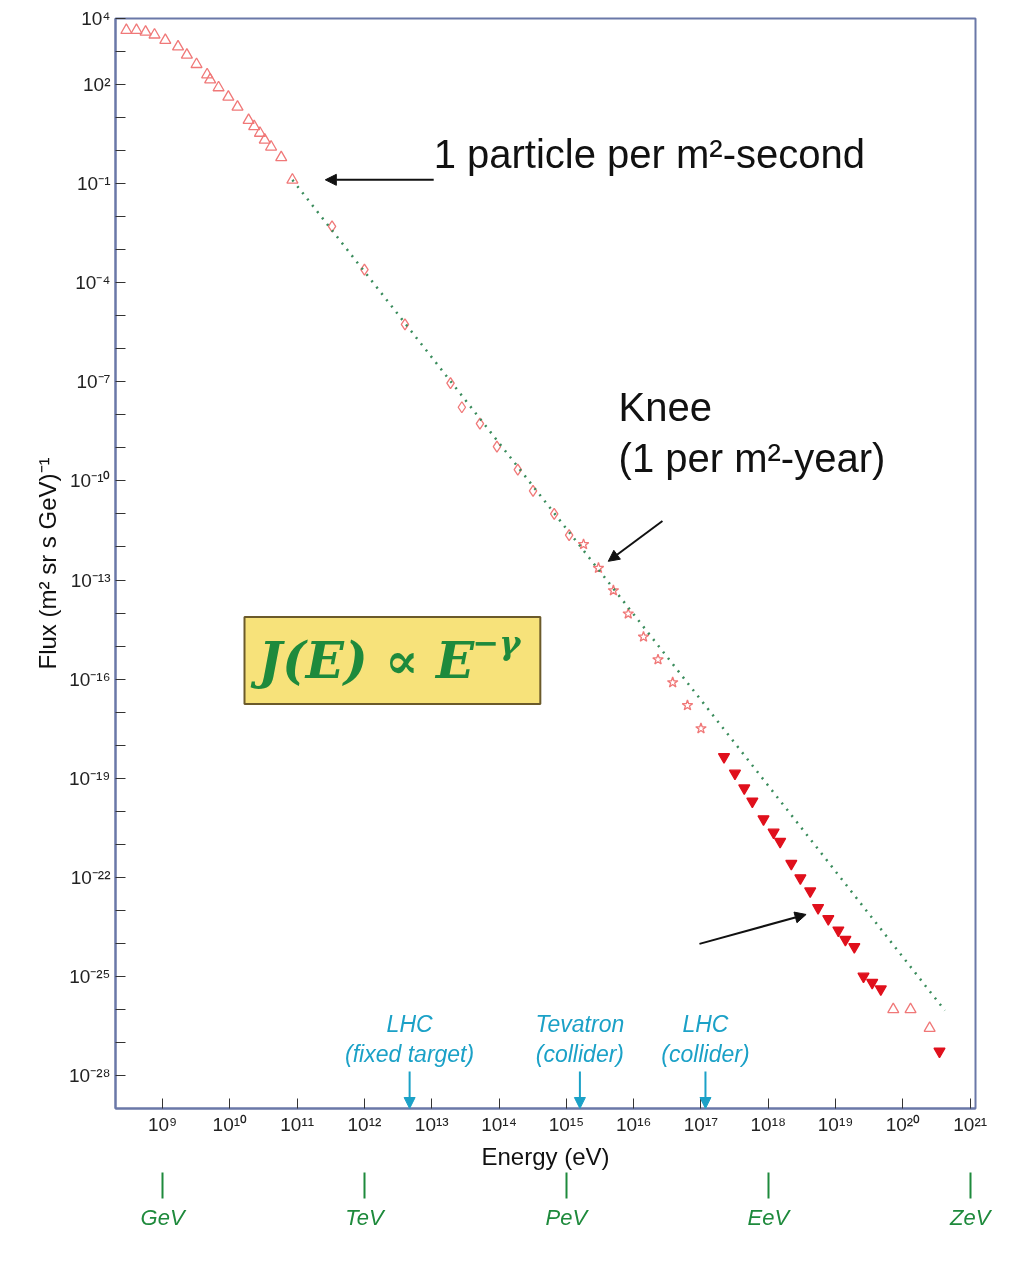 This screenshot has height=1266, width=1019. Describe the element at coordinates (566, 1124) in the screenshot. I see `x-tick-label: 10¹⁵` at that location.